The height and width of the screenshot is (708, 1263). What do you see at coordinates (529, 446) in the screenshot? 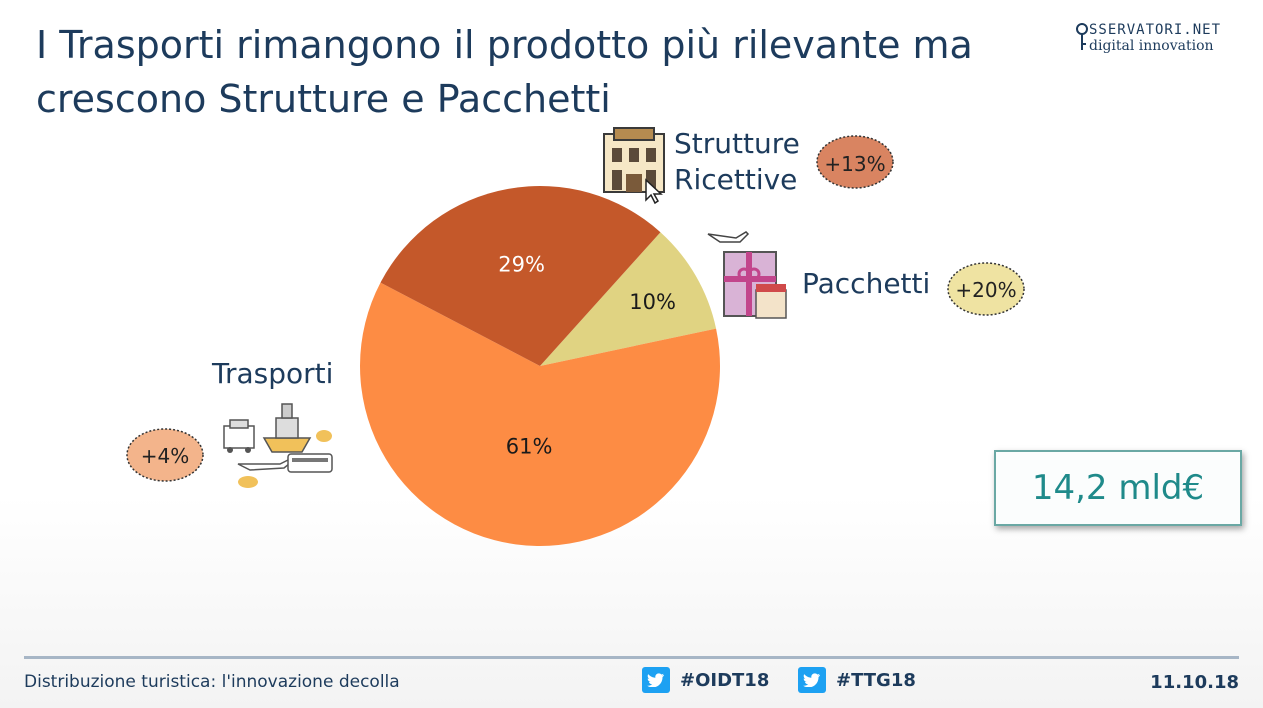
I see `pie-label-trasporti: 61%` at bounding box center [529, 446].